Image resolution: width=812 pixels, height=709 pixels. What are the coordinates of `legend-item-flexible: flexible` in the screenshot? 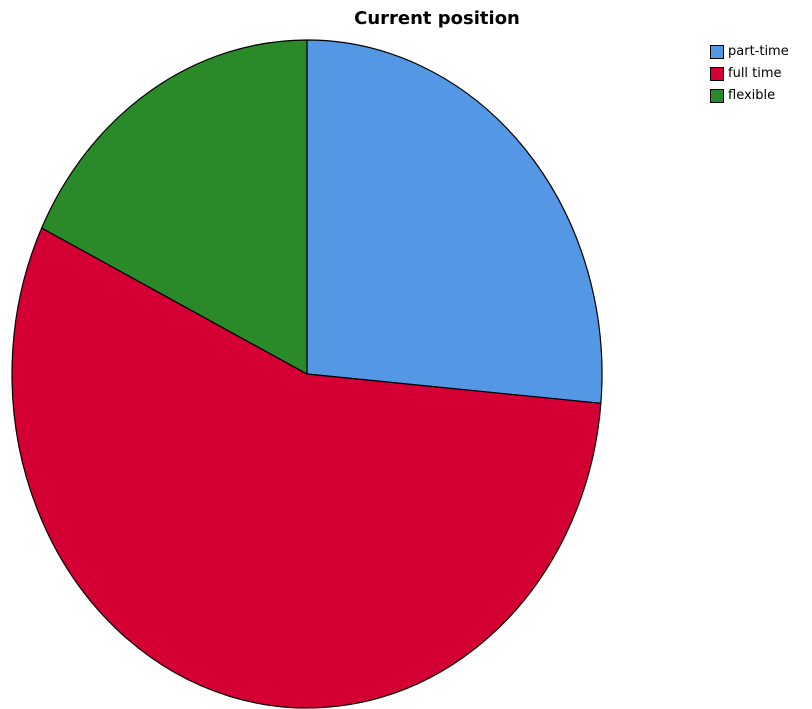 It's located at (749, 96).